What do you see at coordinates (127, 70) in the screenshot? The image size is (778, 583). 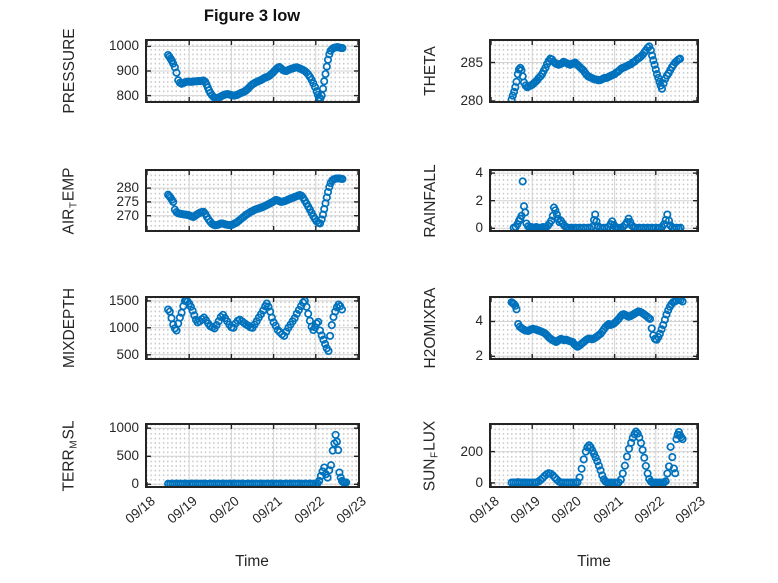 I see `pressure-ytick-label: 900` at bounding box center [127, 70].